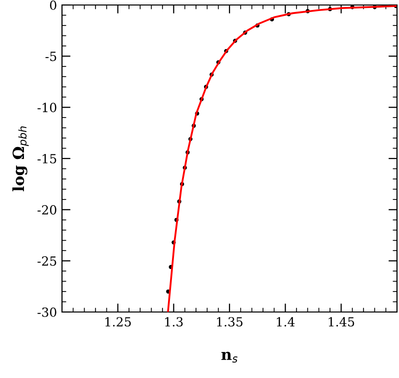 The width and height of the screenshot is (399, 378). Describe the element at coordinates (47, 312) in the screenshot. I see `y-tick-label: -30` at that location.